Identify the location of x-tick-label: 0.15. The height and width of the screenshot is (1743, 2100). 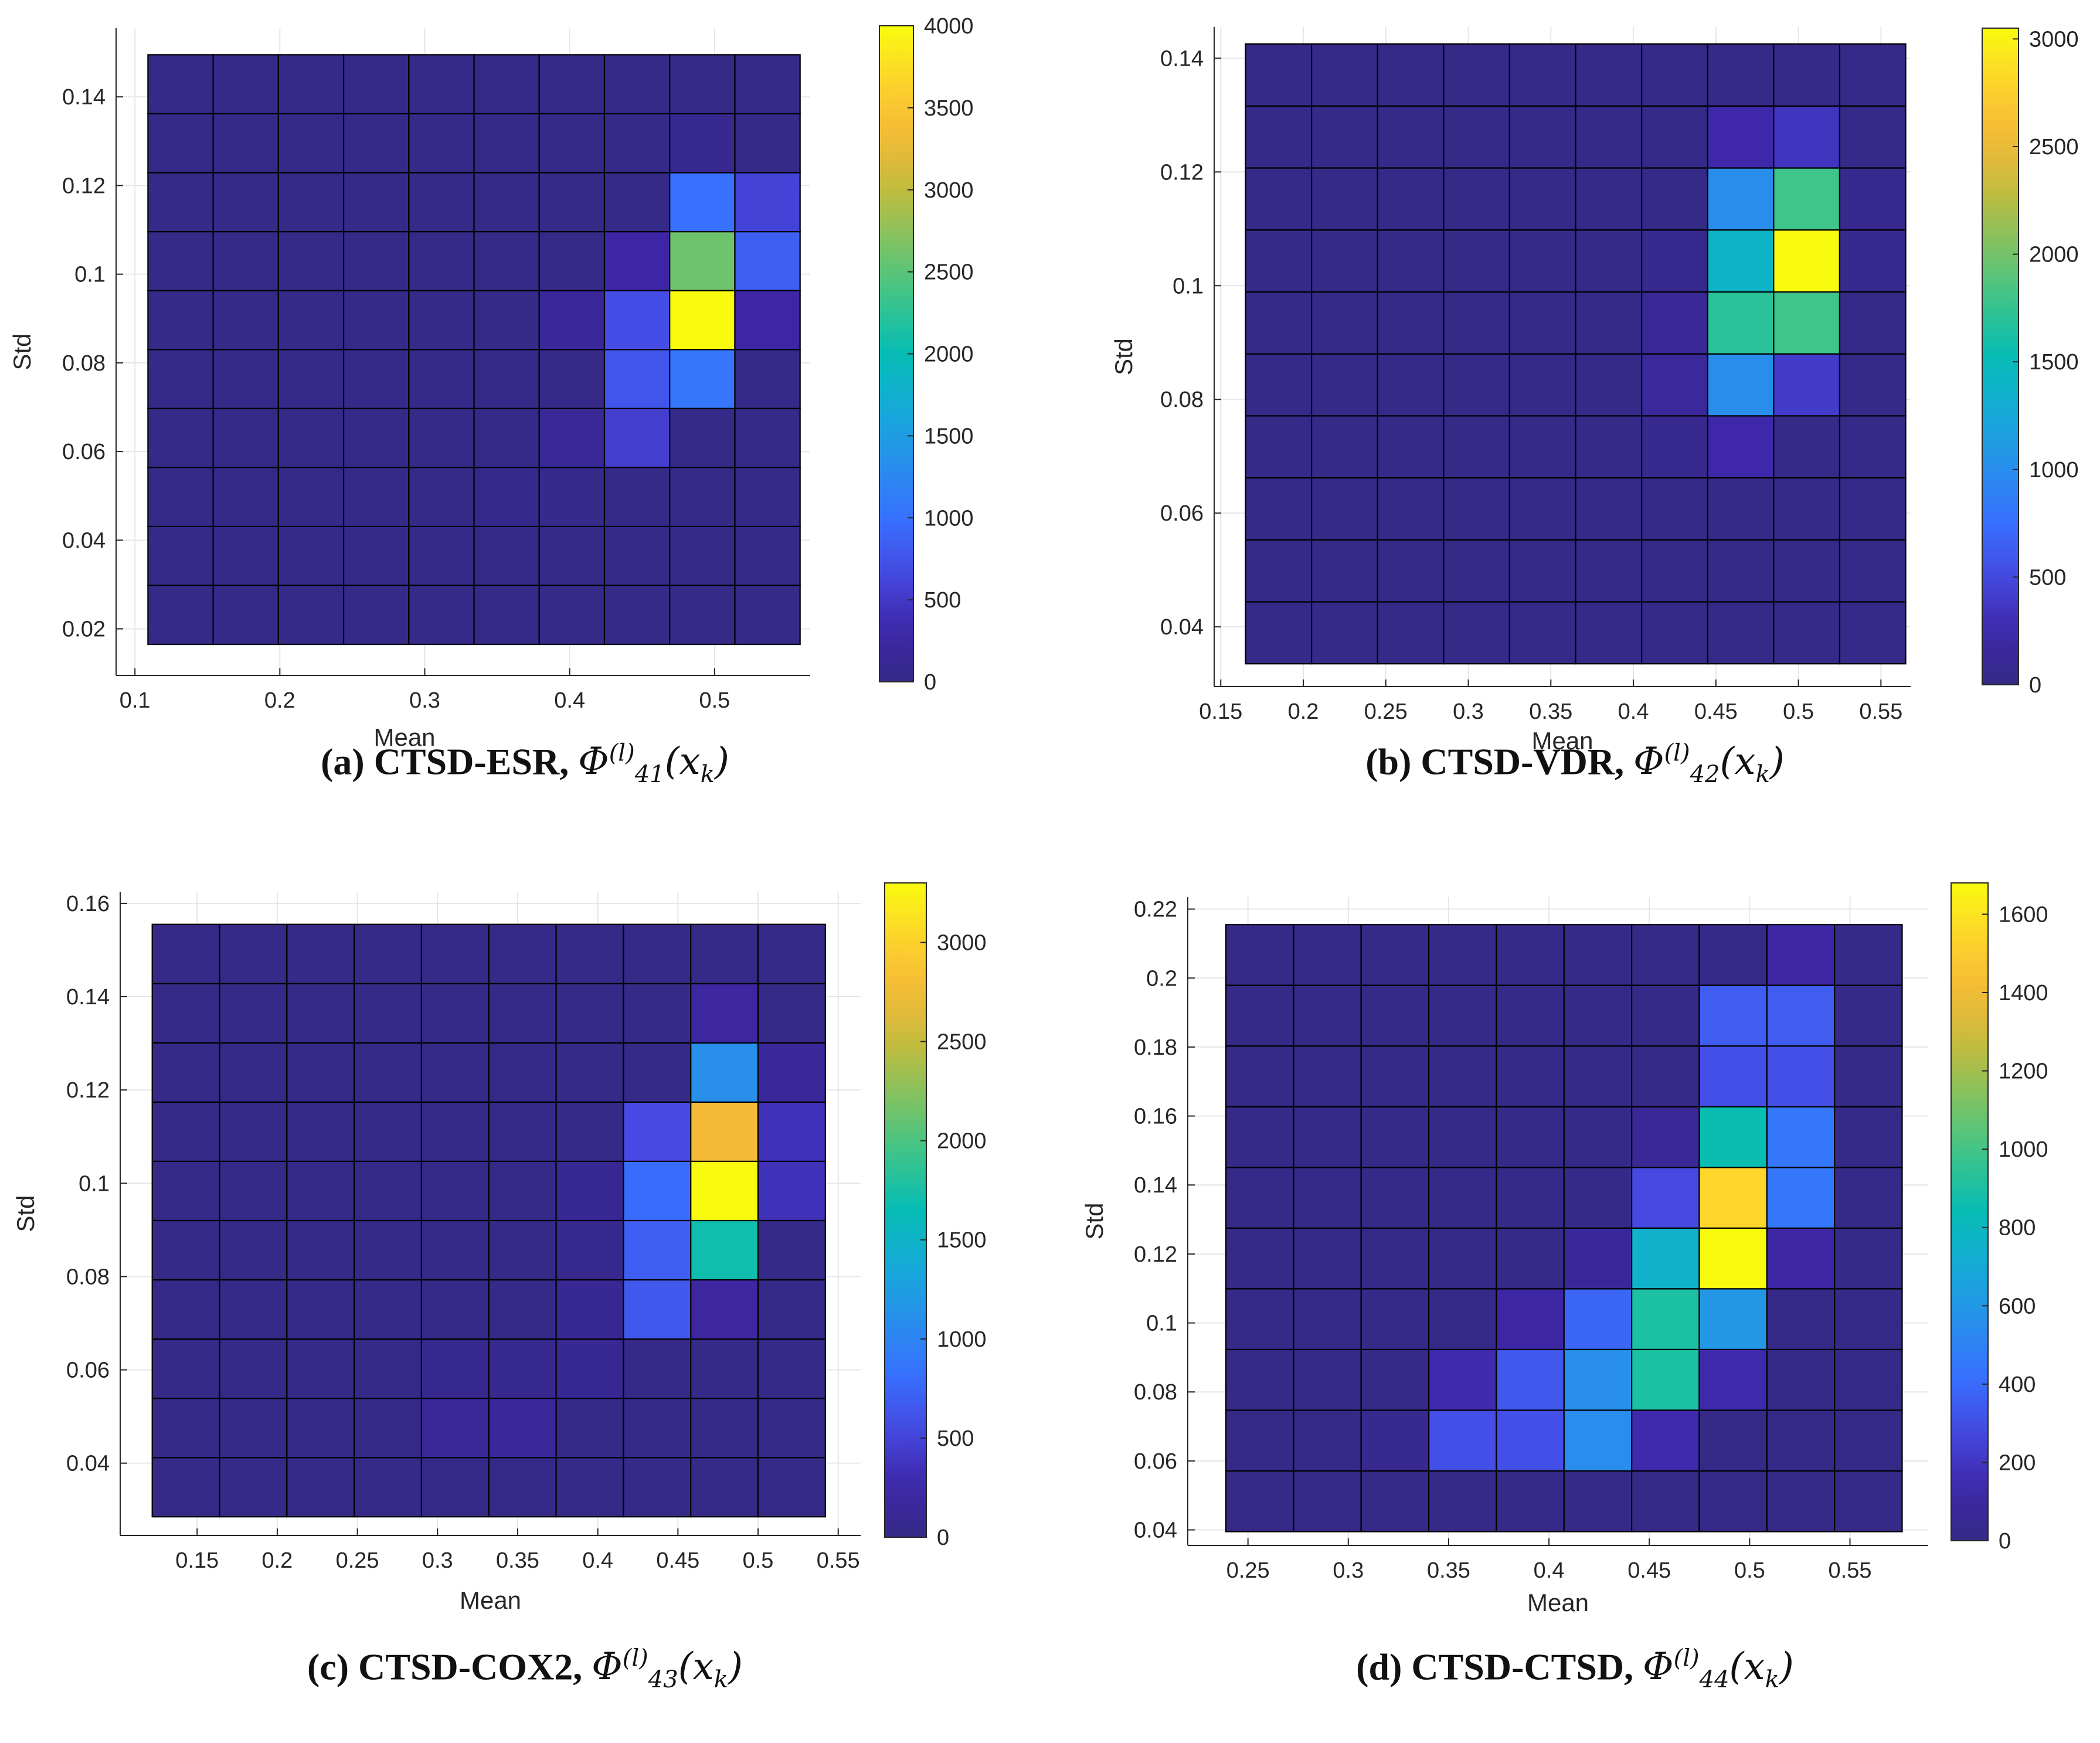
(197, 1560).